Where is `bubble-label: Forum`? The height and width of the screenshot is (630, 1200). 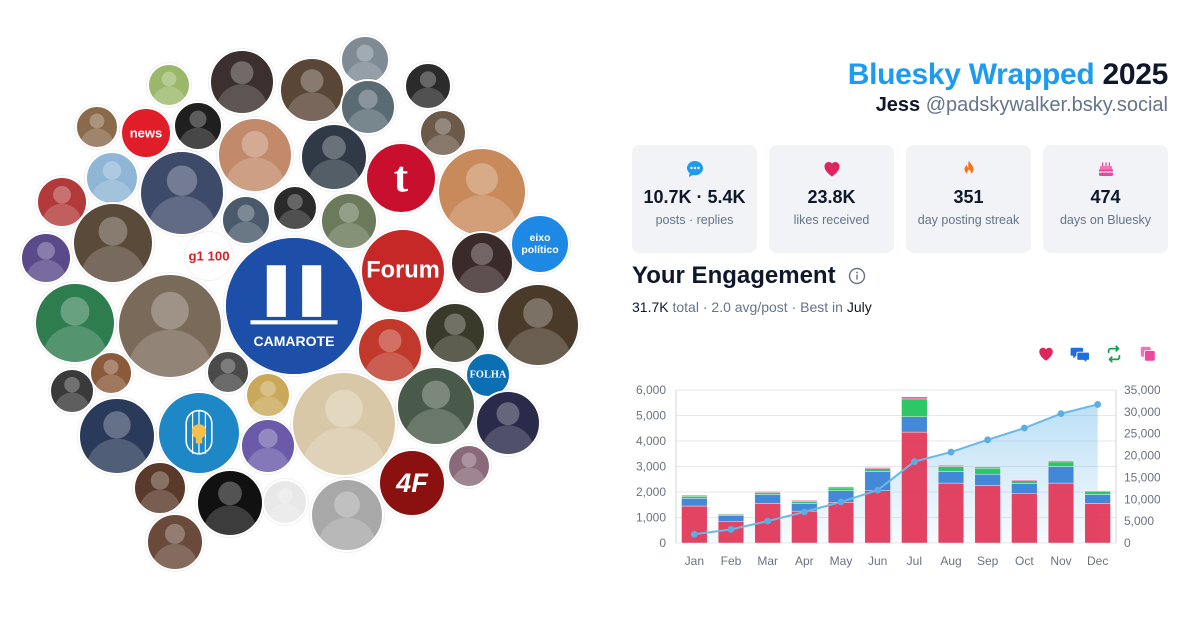
bubble-label: Forum is located at coordinates (403, 270).